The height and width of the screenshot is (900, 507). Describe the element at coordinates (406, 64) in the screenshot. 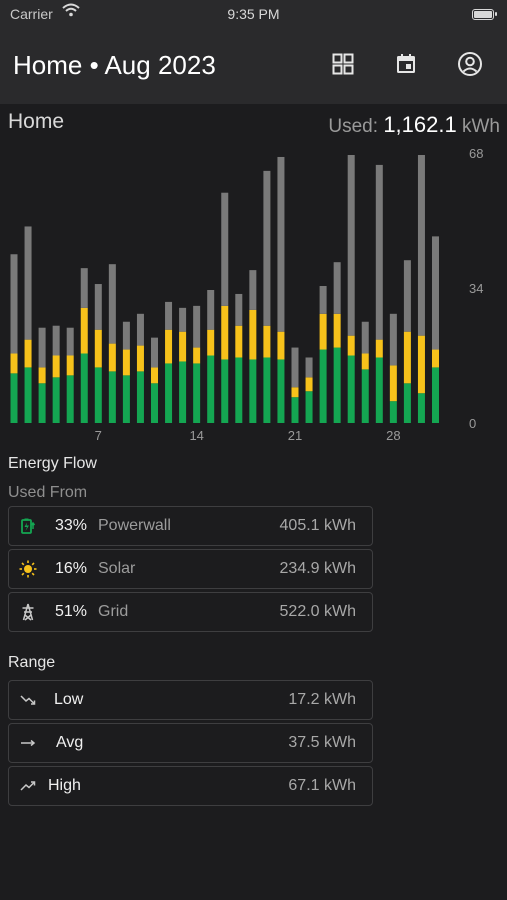

I see `calendar-button` at that location.